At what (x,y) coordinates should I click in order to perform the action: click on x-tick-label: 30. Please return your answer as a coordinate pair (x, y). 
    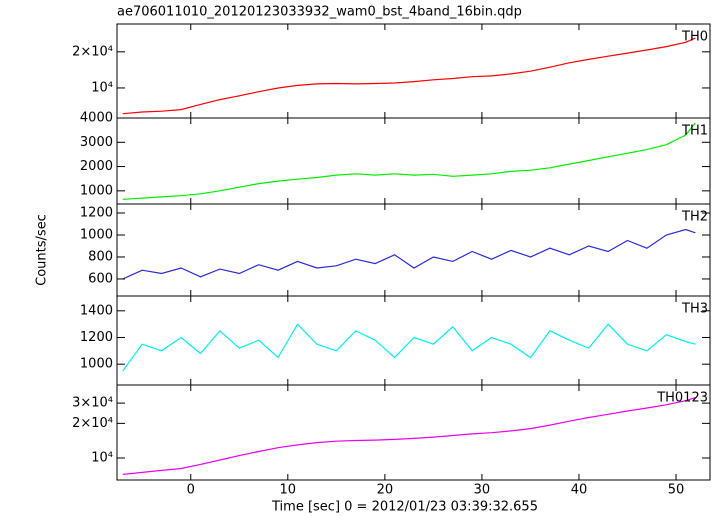
    Looking at the image, I should click on (482, 490).